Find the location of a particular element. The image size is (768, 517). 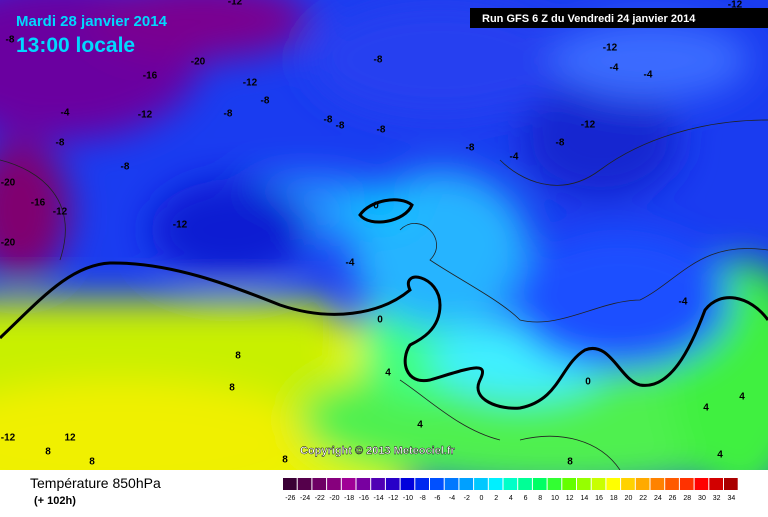

scale-label: 24 is located at coordinates (658, 498).